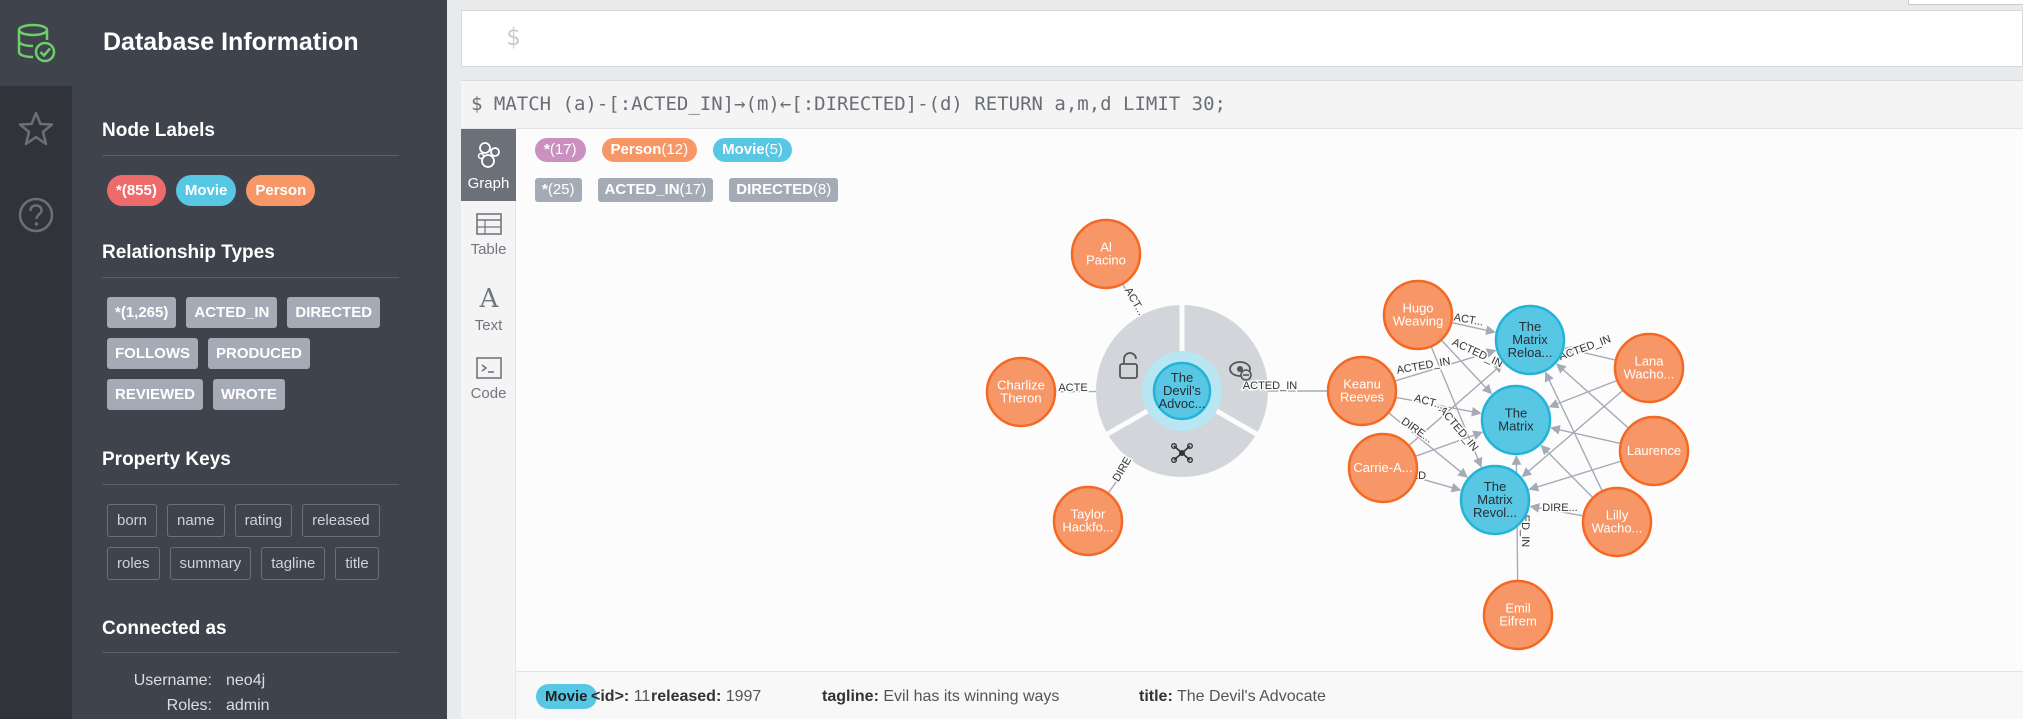 The width and height of the screenshot is (2023, 719). What do you see at coordinates (232, 312) in the screenshot?
I see `relationship-type-chip: ACTED_IN` at bounding box center [232, 312].